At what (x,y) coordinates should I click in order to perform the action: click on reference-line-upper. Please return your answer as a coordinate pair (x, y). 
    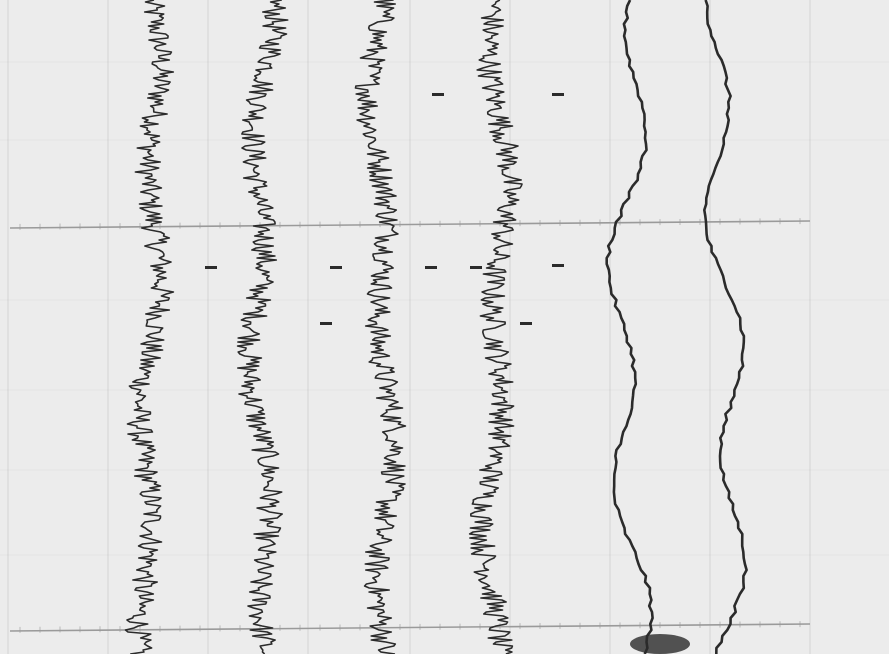
    Looking at the image, I should click on (410, 224).